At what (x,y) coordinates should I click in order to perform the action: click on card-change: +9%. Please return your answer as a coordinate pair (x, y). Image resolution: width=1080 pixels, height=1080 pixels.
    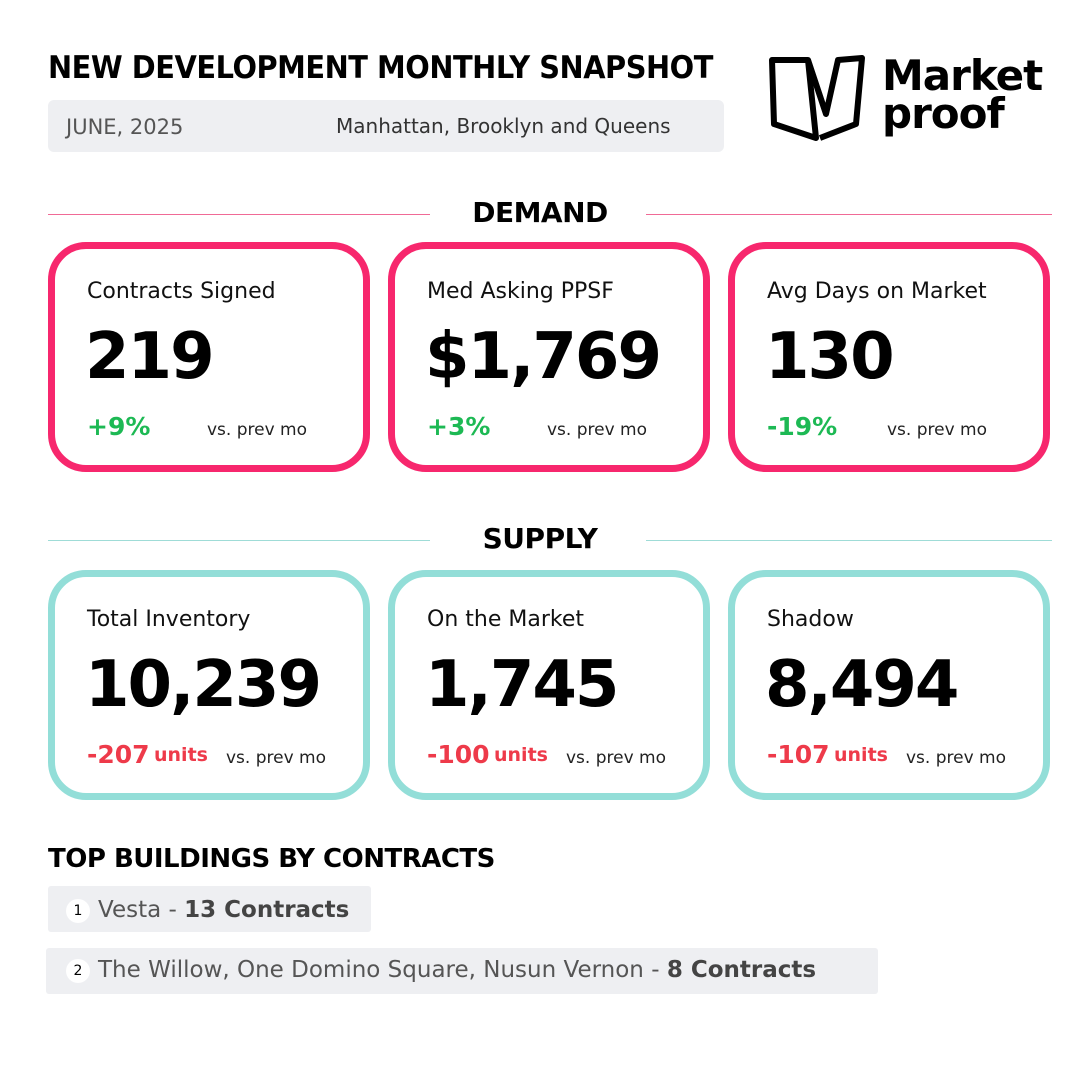
    Looking at the image, I should click on (119, 426).